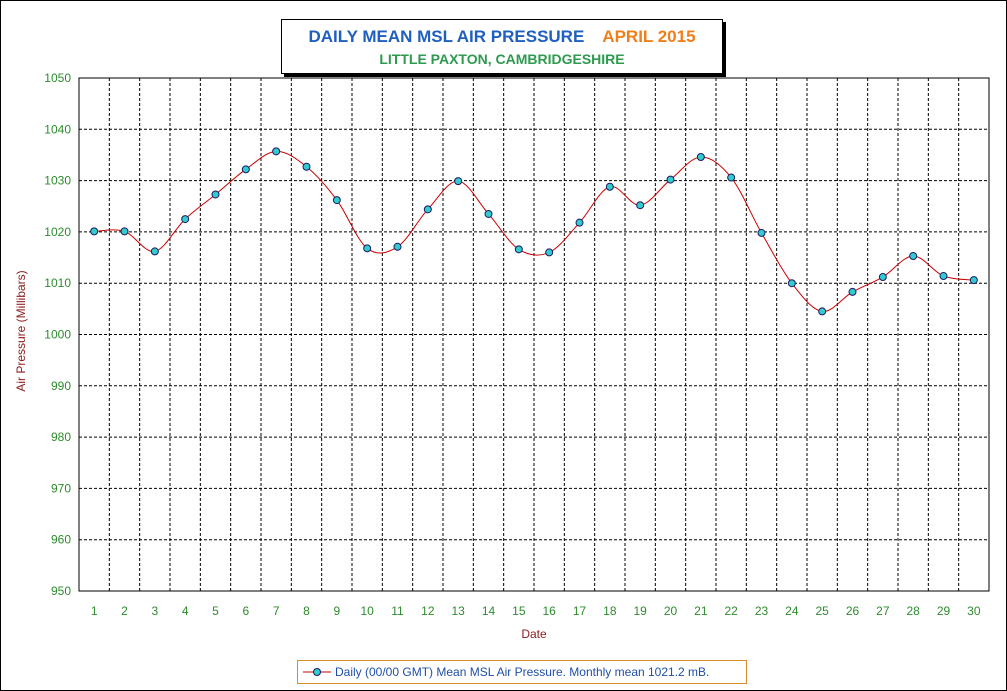 The width and height of the screenshot is (1007, 691). What do you see at coordinates (61, 488) in the screenshot?
I see `y-tick-label: 970` at bounding box center [61, 488].